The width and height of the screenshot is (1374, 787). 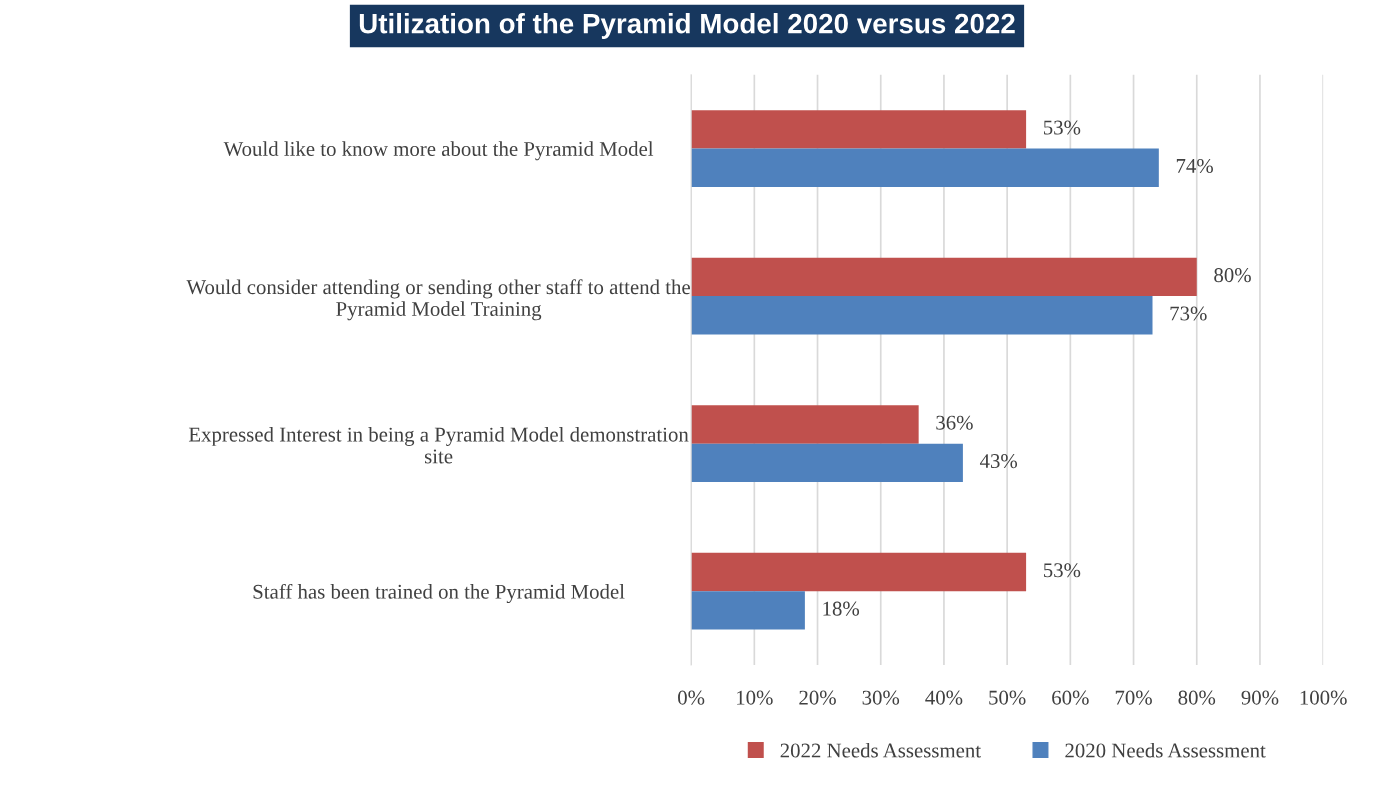 I want to click on data-label: 43%, so click(x=998, y=461).